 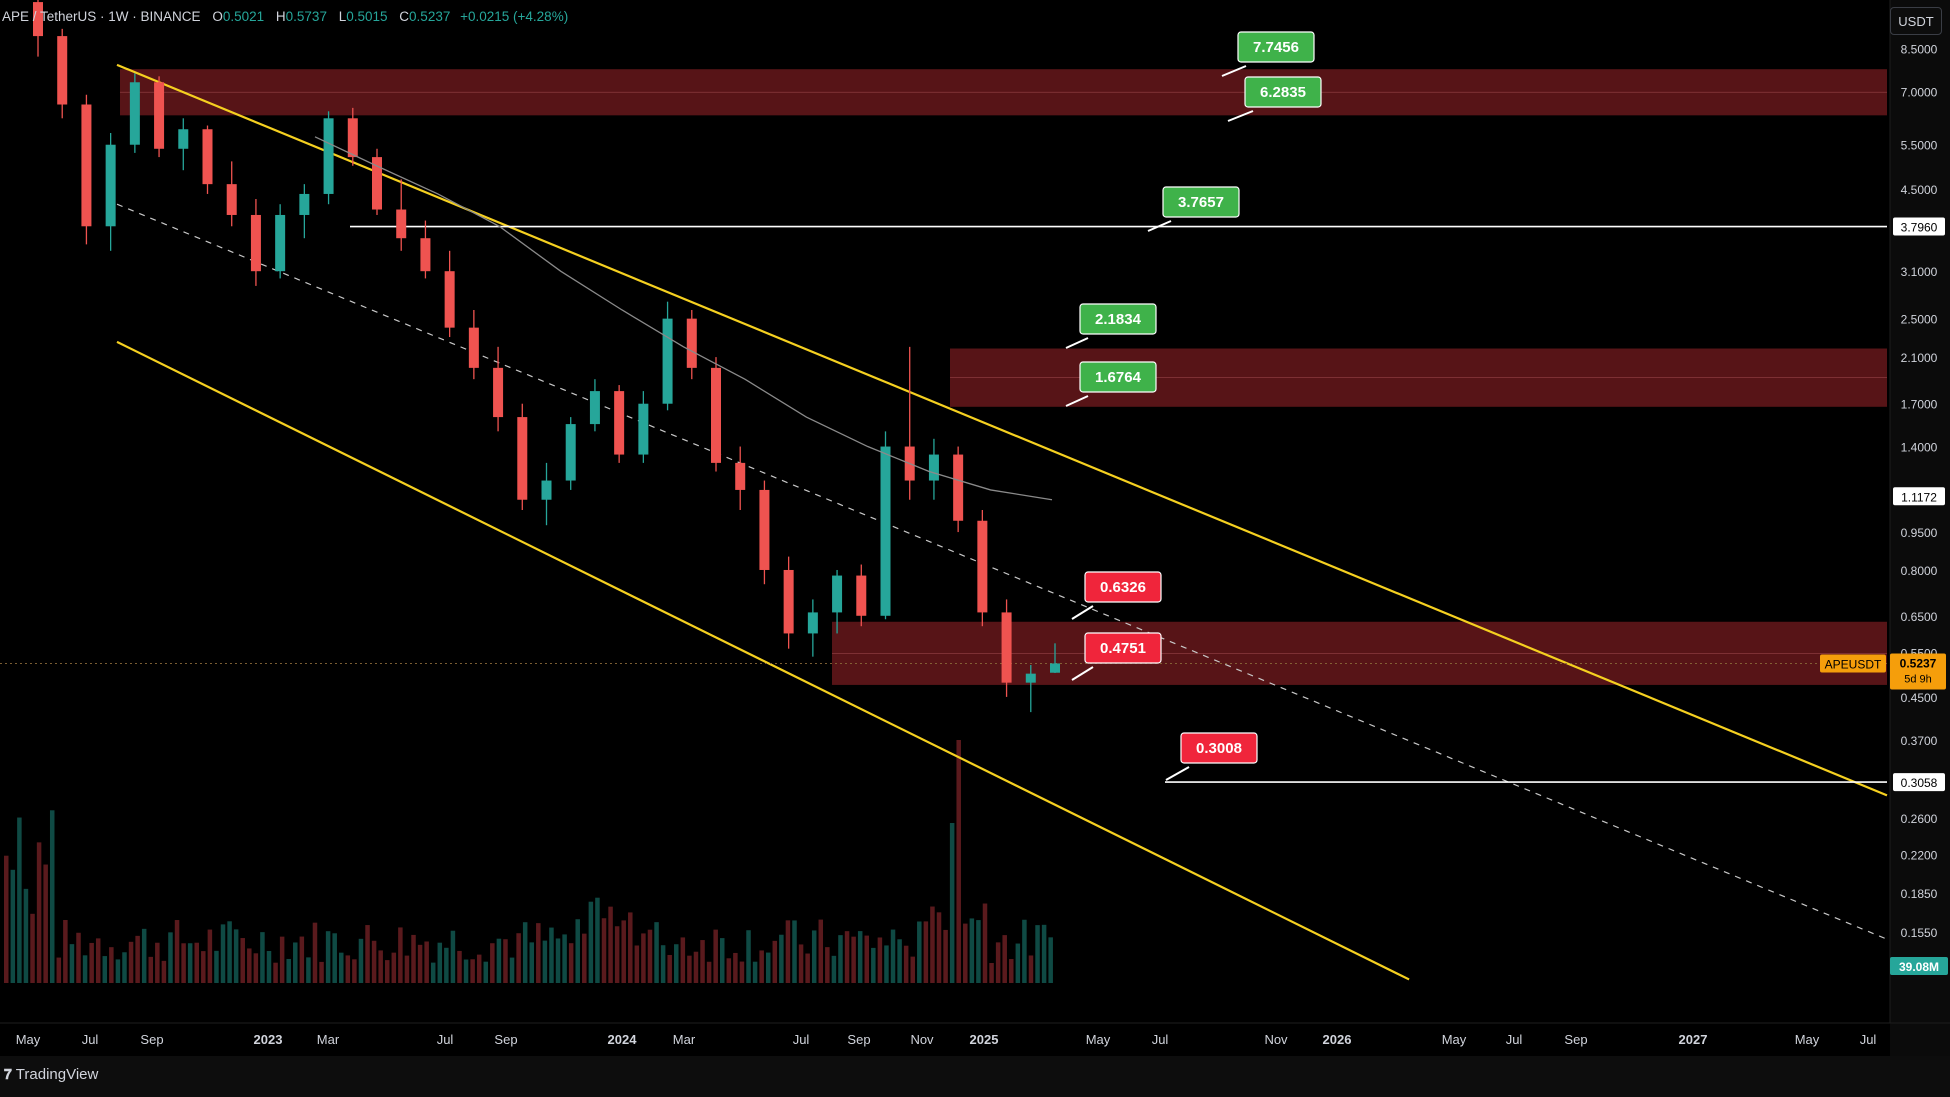 What do you see at coordinates (1919, 405) in the screenshot?
I see `price-axis-label: 1.7000` at bounding box center [1919, 405].